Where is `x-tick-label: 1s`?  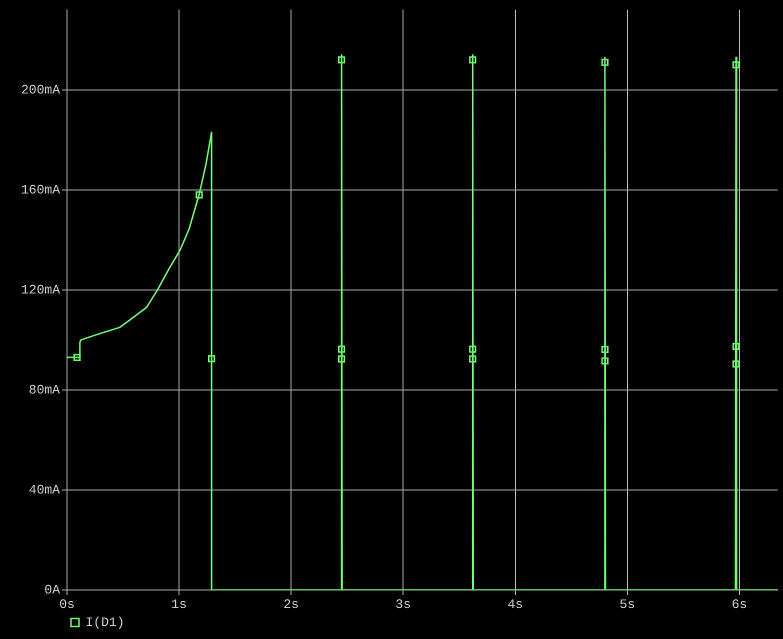
x-tick-label: 1s is located at coordinates (179, 604).